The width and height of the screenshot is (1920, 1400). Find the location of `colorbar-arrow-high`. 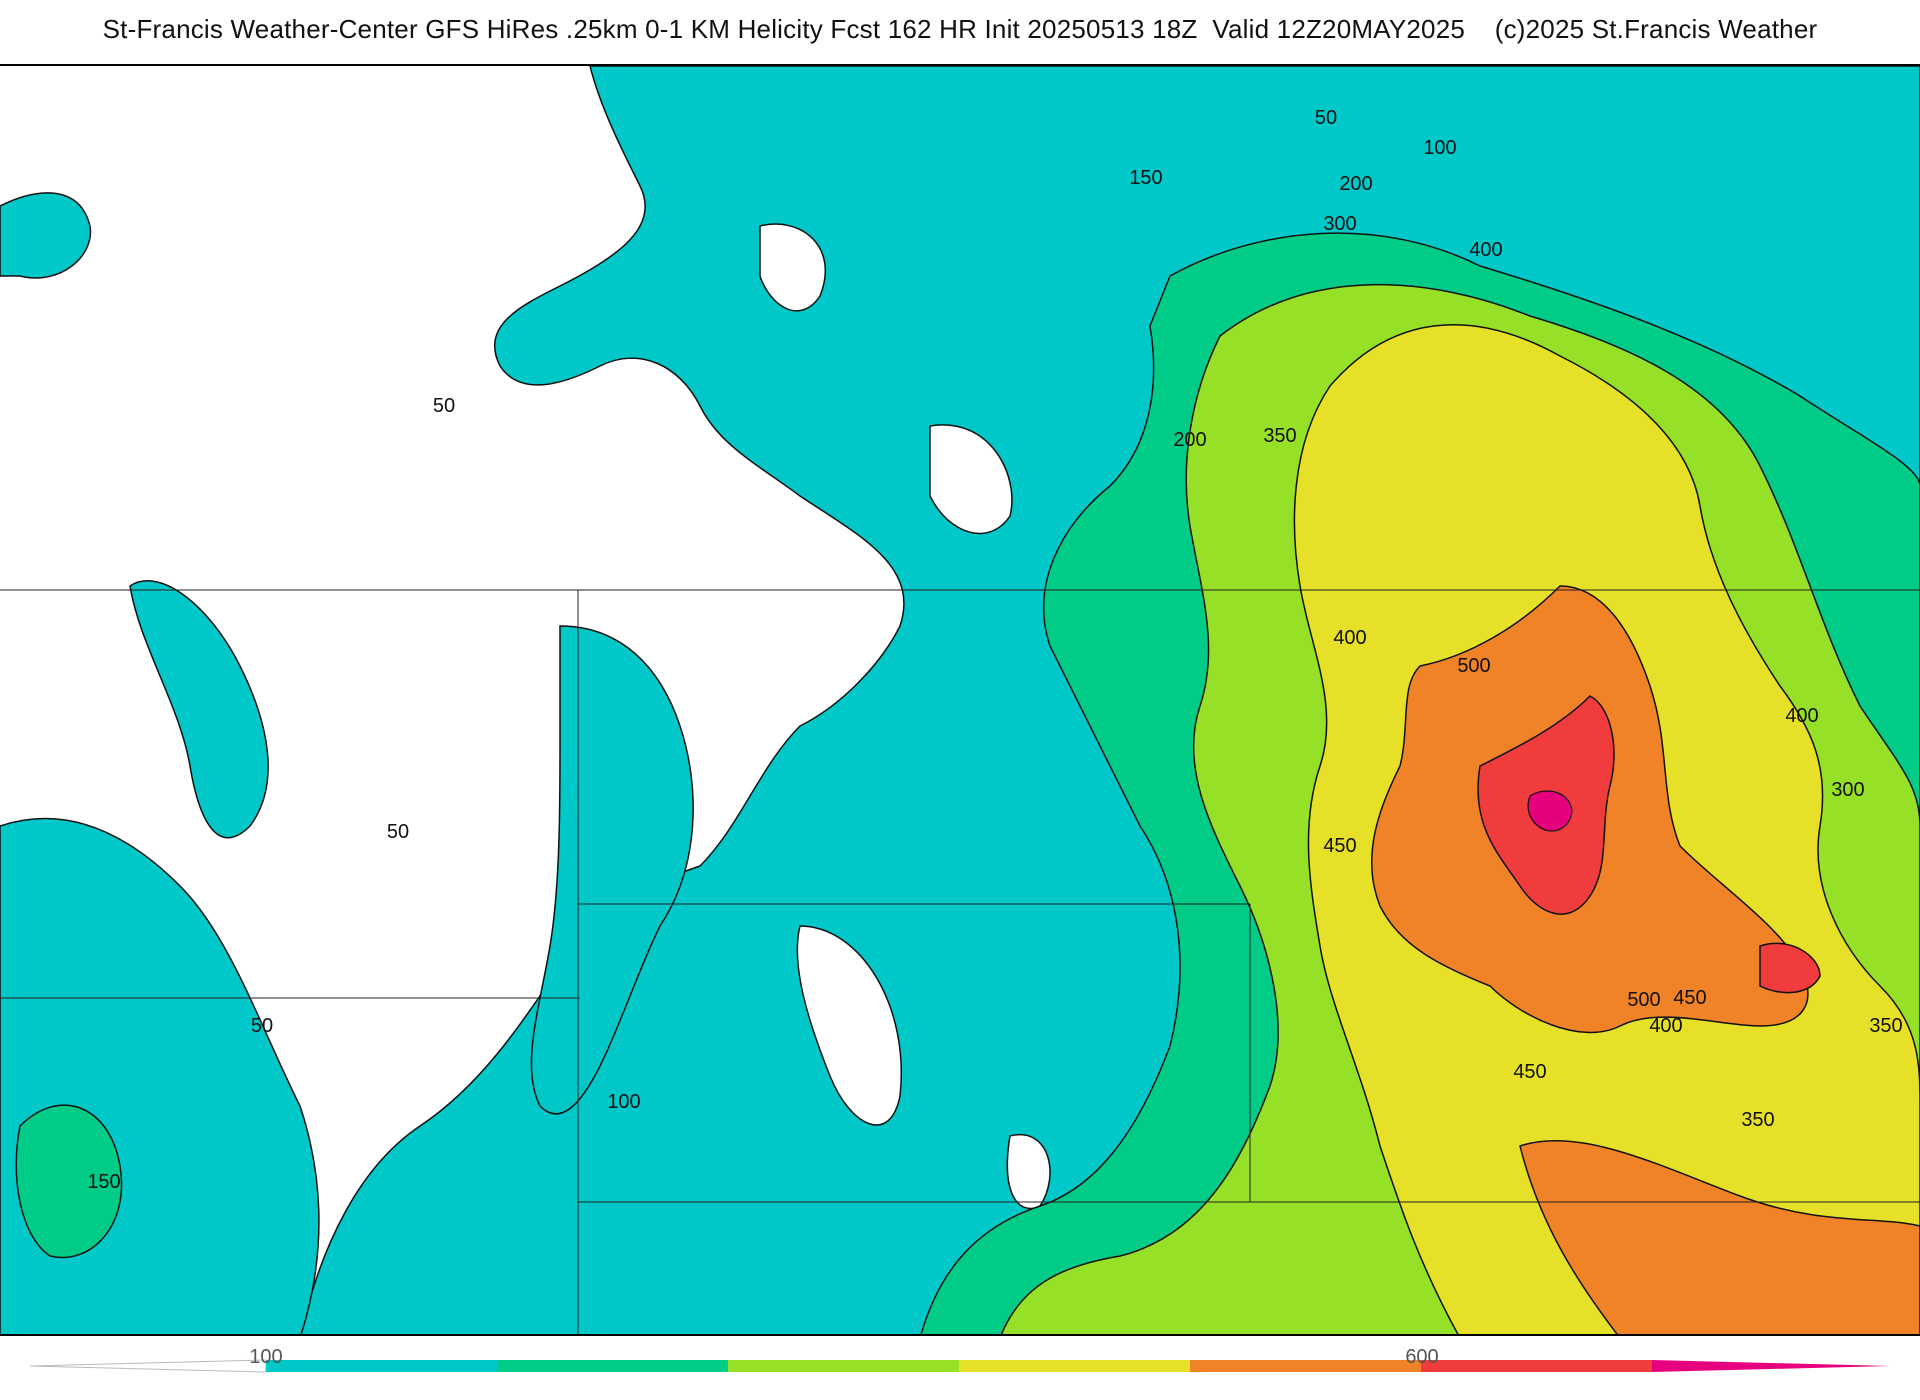

colorbar-arrow-high is located at coordinates (1771, 1366).